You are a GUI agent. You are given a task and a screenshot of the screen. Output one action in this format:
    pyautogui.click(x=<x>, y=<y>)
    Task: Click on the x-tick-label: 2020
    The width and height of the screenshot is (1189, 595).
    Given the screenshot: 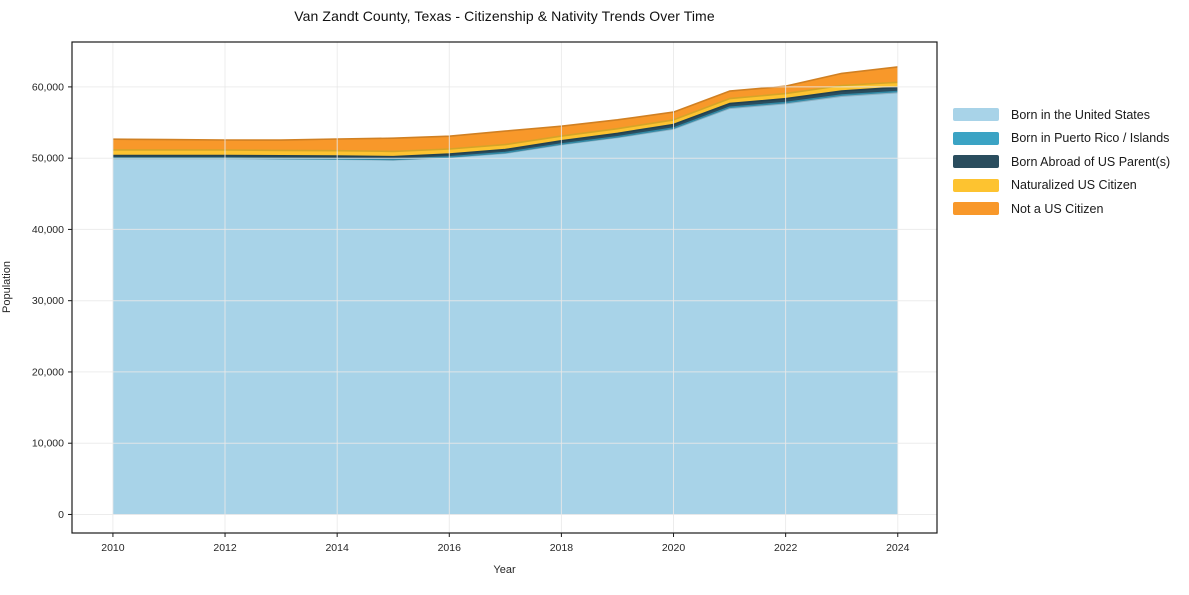 What is the action you would take?
    pyautogui.click(x=674, y=548)
    